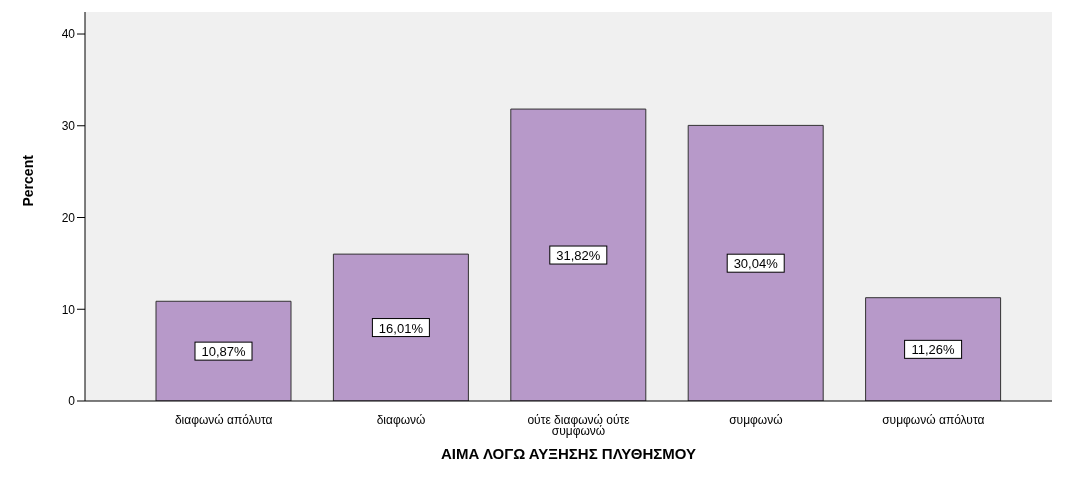 The image size is (1070, 477). I want to click on data-label: 31,82%, so click(578, 256).